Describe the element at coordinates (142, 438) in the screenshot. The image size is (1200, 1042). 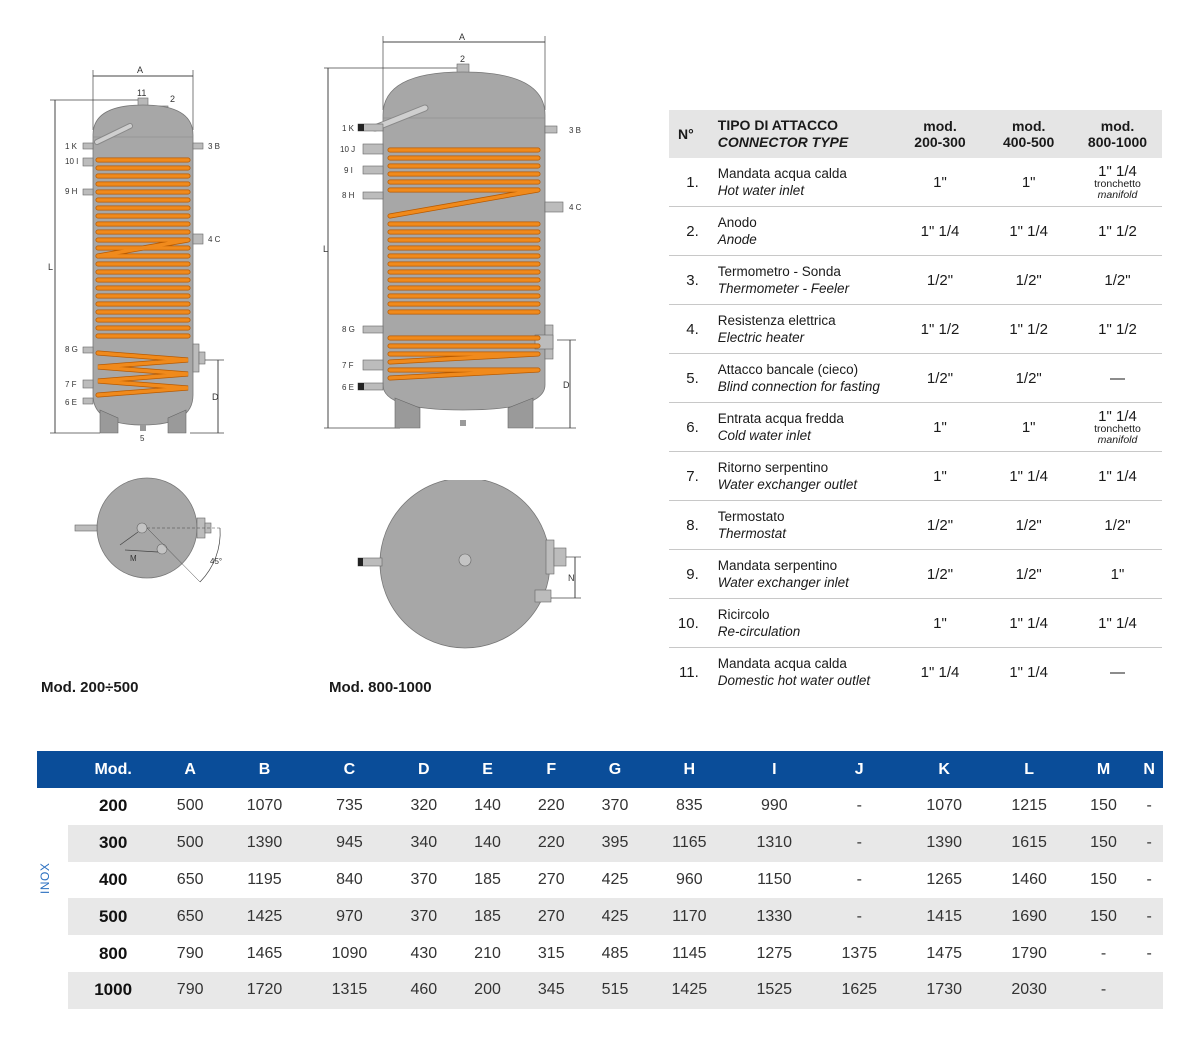
I see `svg-text: 5` at that location.